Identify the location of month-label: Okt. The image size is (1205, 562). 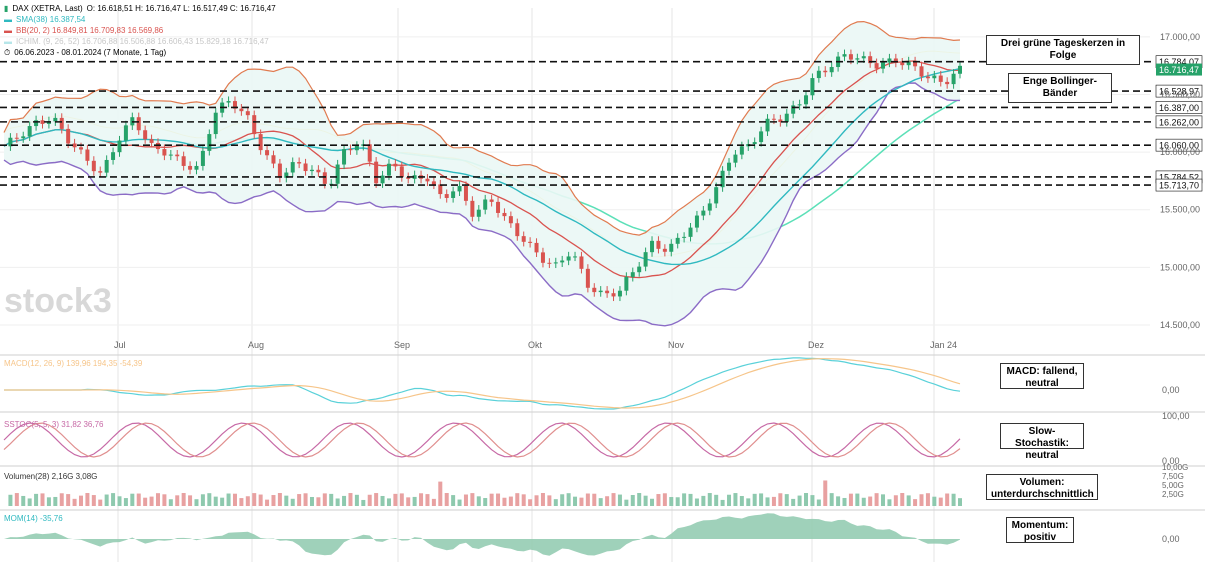
(535, 345).